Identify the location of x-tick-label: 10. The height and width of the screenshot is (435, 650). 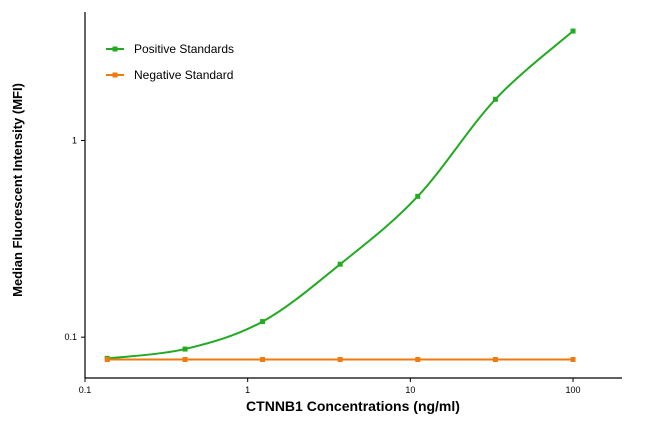
(410, 390).